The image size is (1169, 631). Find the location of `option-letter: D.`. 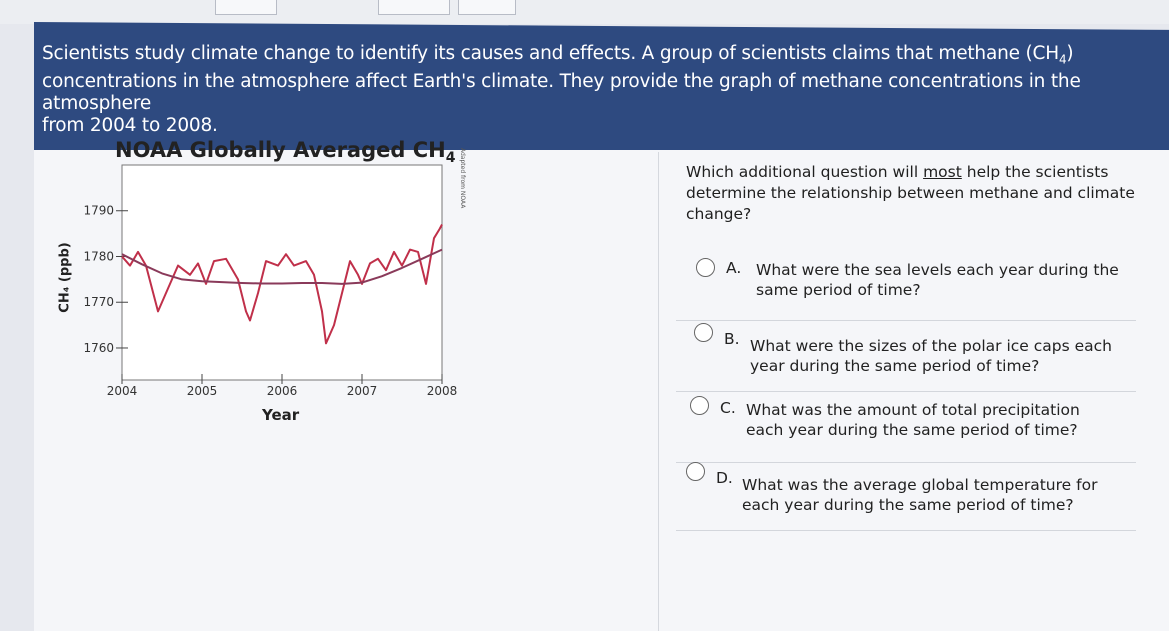

option-letter: D. is located at coordinates (724, 478).